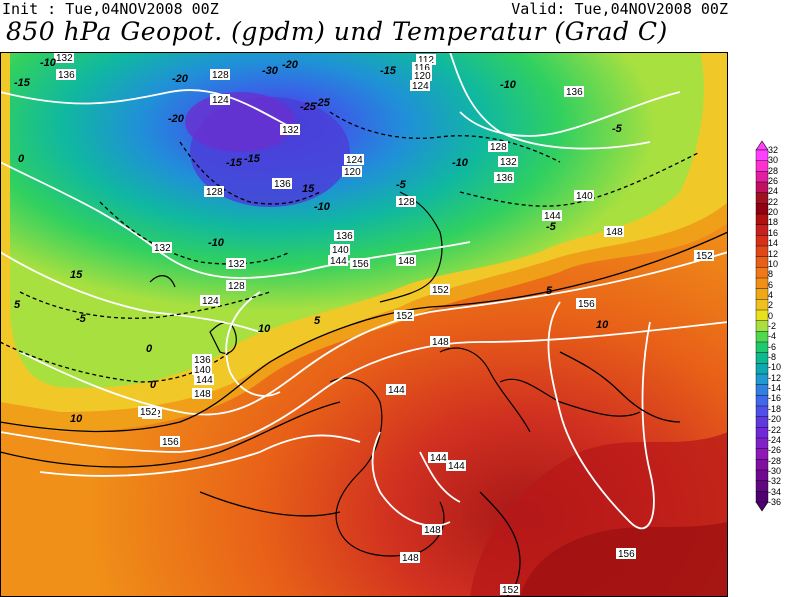 This screenshot has height=597, width=790. What do you see at coordinates (773, 181) in the screenshot?
I see `colorbar-label: 26` at bounding box center [773, 181].